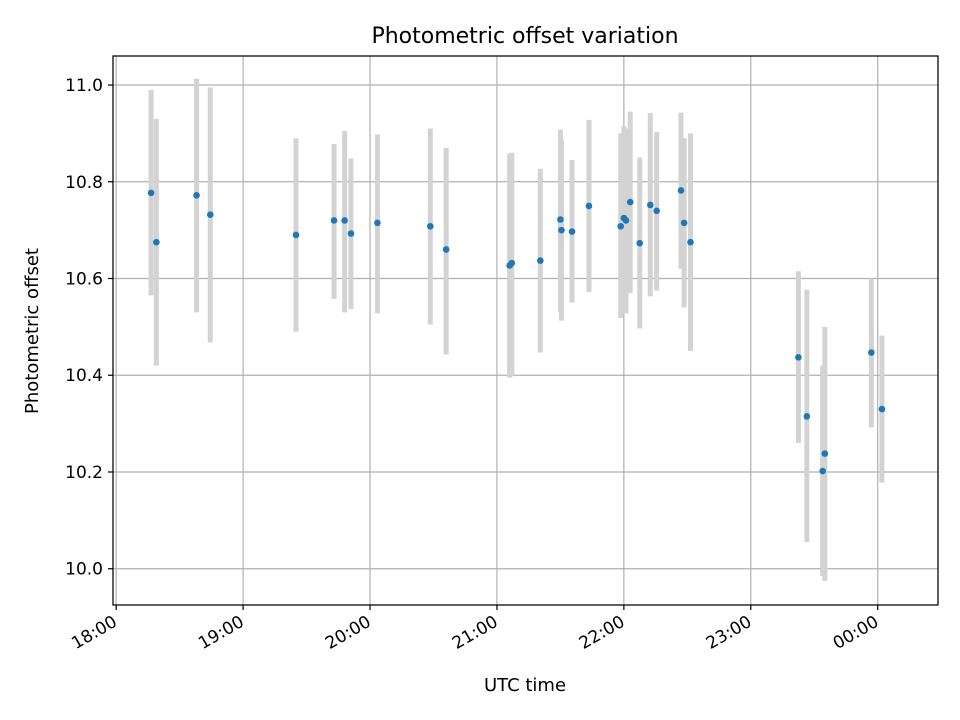 This screenshot has height=720, width=960. What do you see at coordinates (856, 633) in the screenshot?
I see `x-tick-label: 00:00` at bounding box center [856, 633].